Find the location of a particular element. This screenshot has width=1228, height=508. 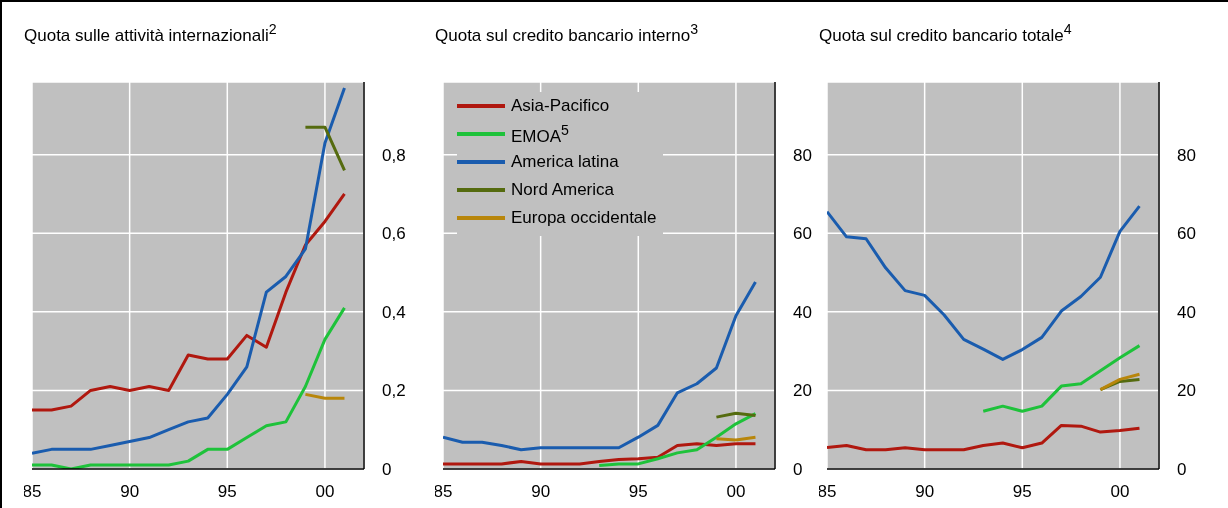

chart-title: Quota sul credito bancario totale$^{4}$ is located at coordinates (946, 32).